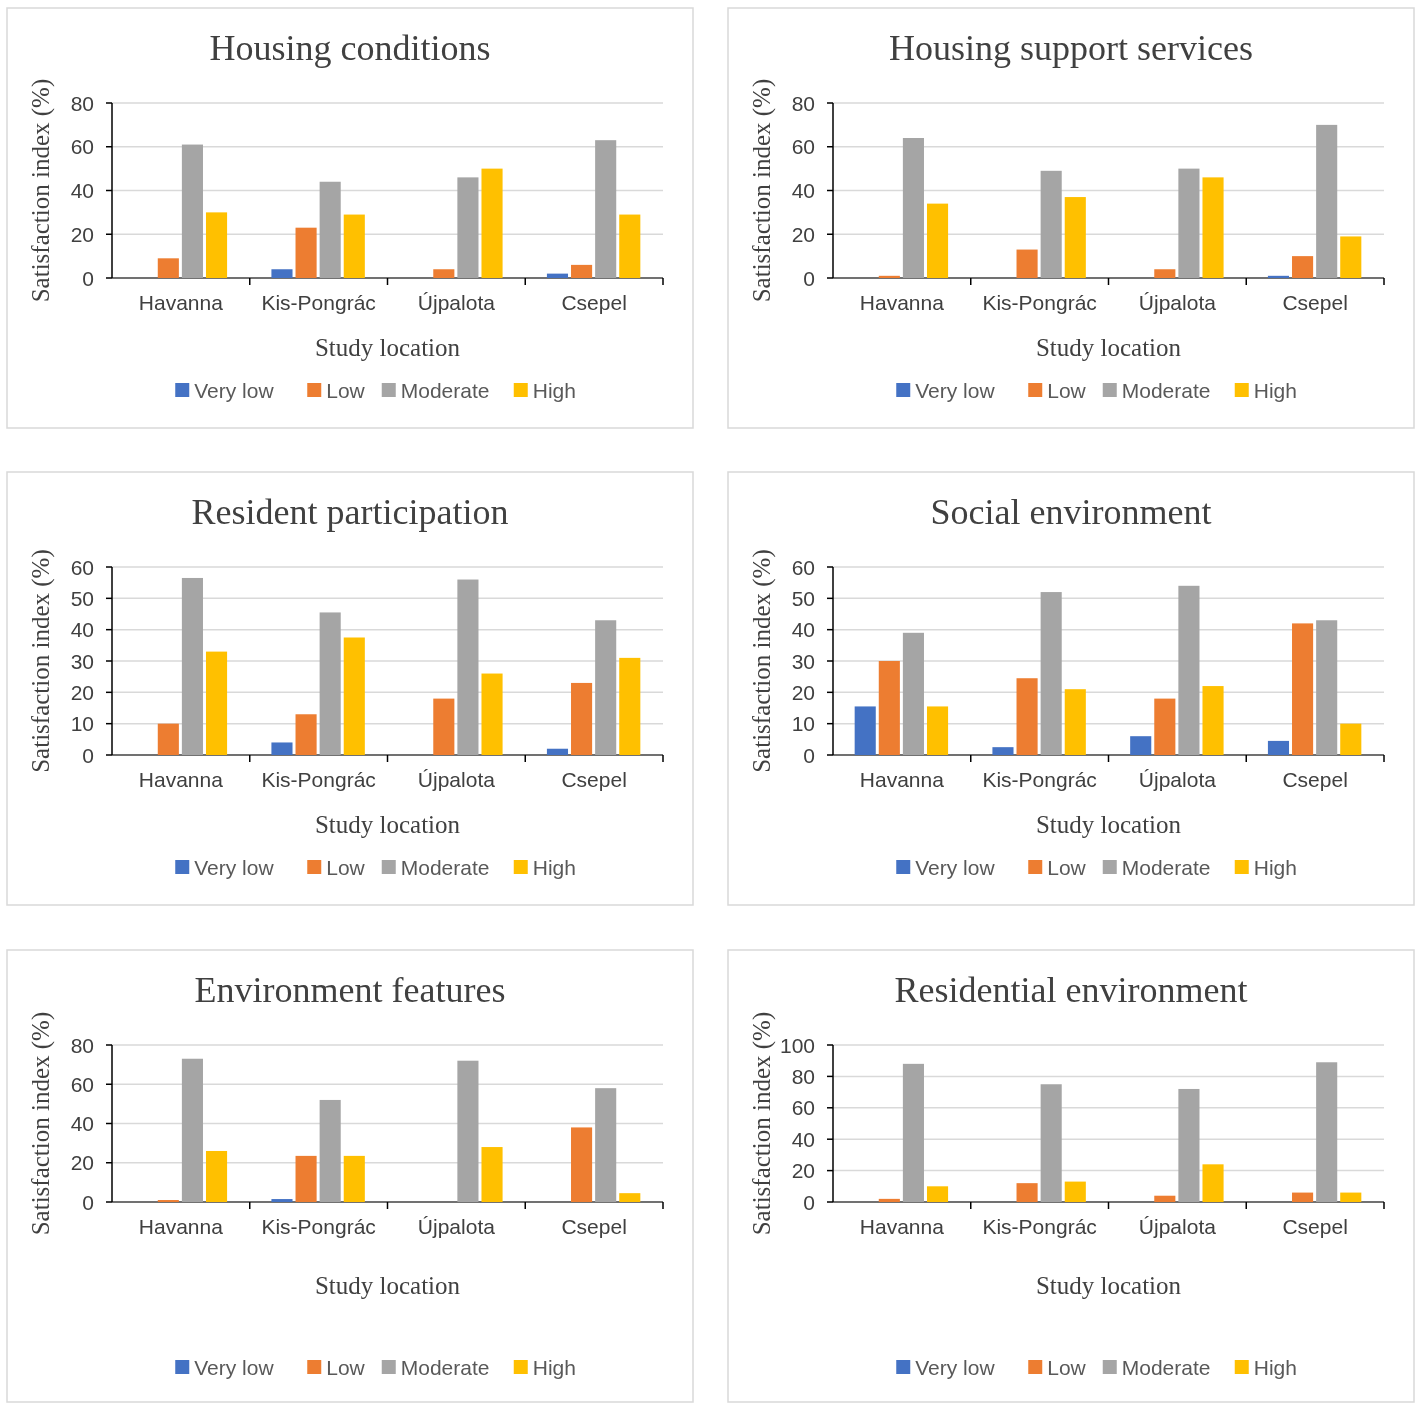 This screenshot has height=1404, width=1417. What do you see at coordinates (82, 724) in the screenshot?
I see `y-tick-label: 10` at bounding box center [82, 724].